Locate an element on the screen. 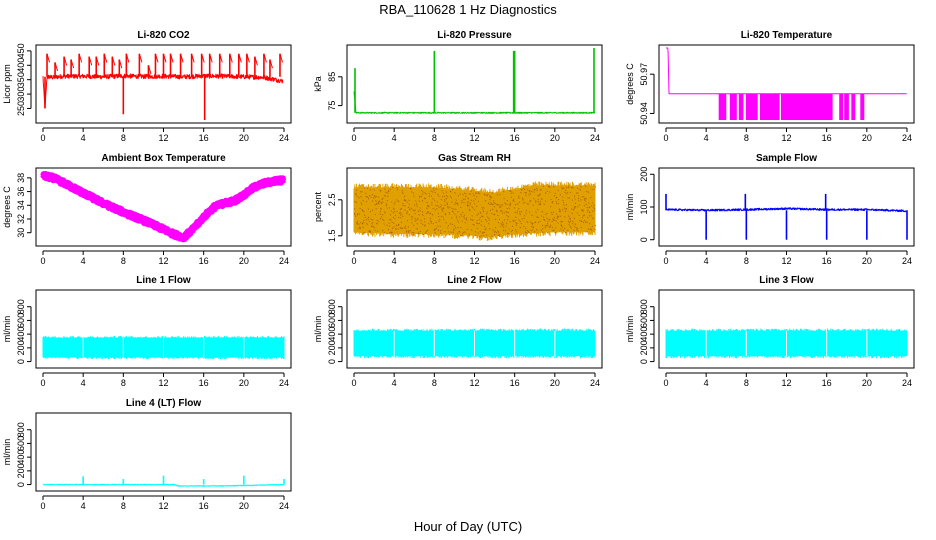 The height and width of the screenshot is (540, 936). y-tick-label-gas-stream-rh: 2.5 is located at coordinates (332, 200).